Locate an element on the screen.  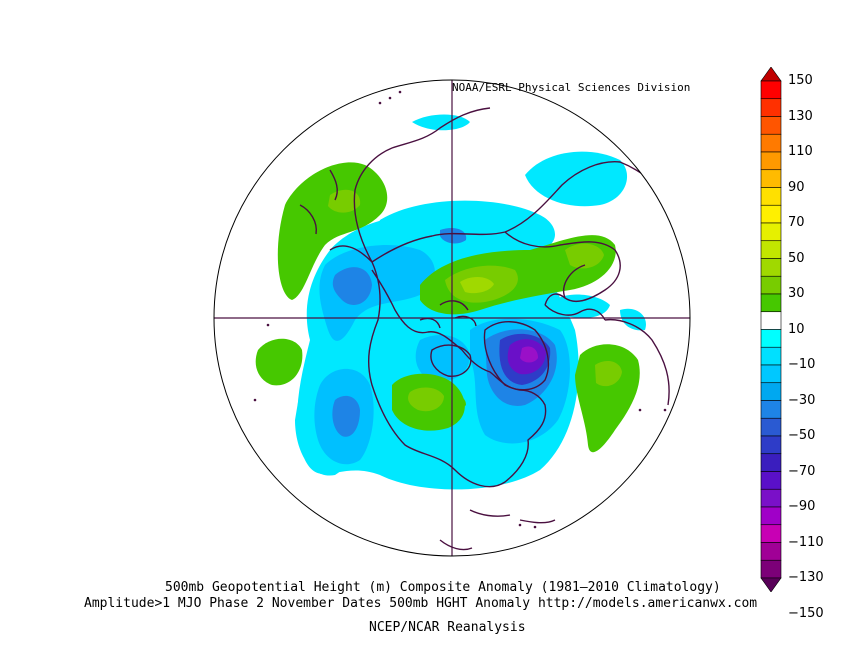
positive-anomaly-atlantic-east is located at coordinates (607, 398).